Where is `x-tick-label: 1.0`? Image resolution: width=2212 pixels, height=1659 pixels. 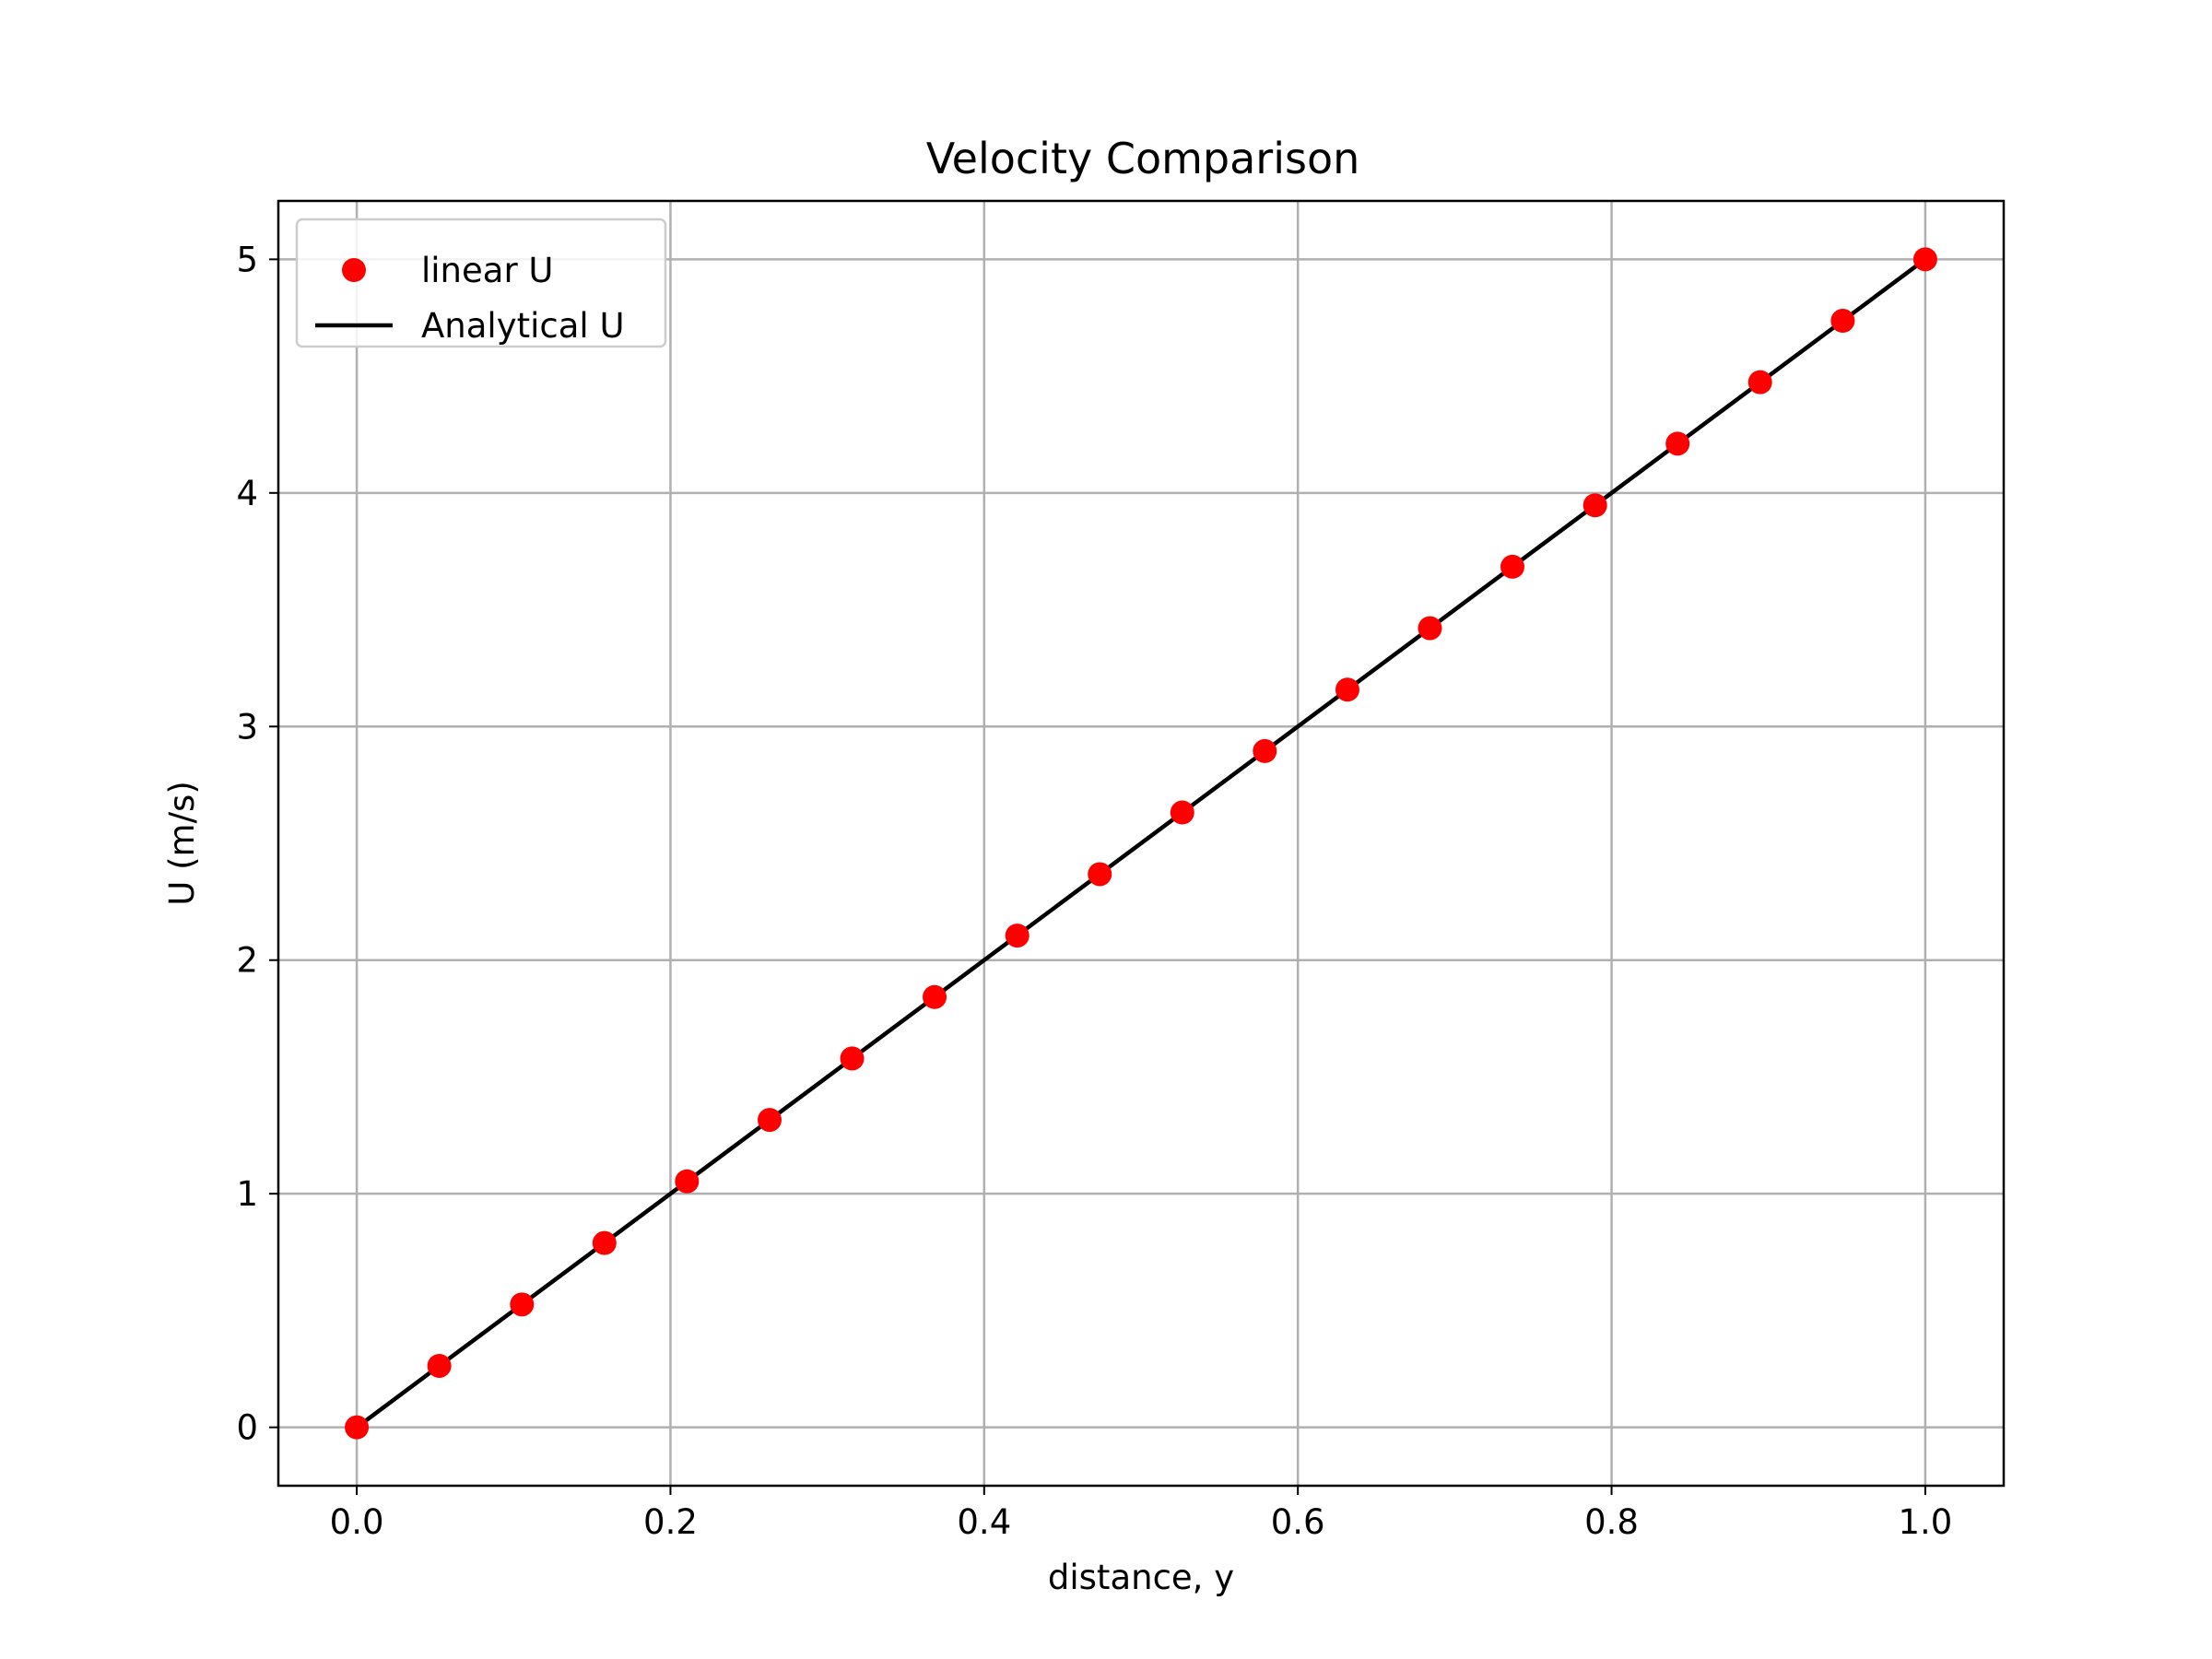 x-tick-label: 1.0 is located at coordinates (1925, 1522).